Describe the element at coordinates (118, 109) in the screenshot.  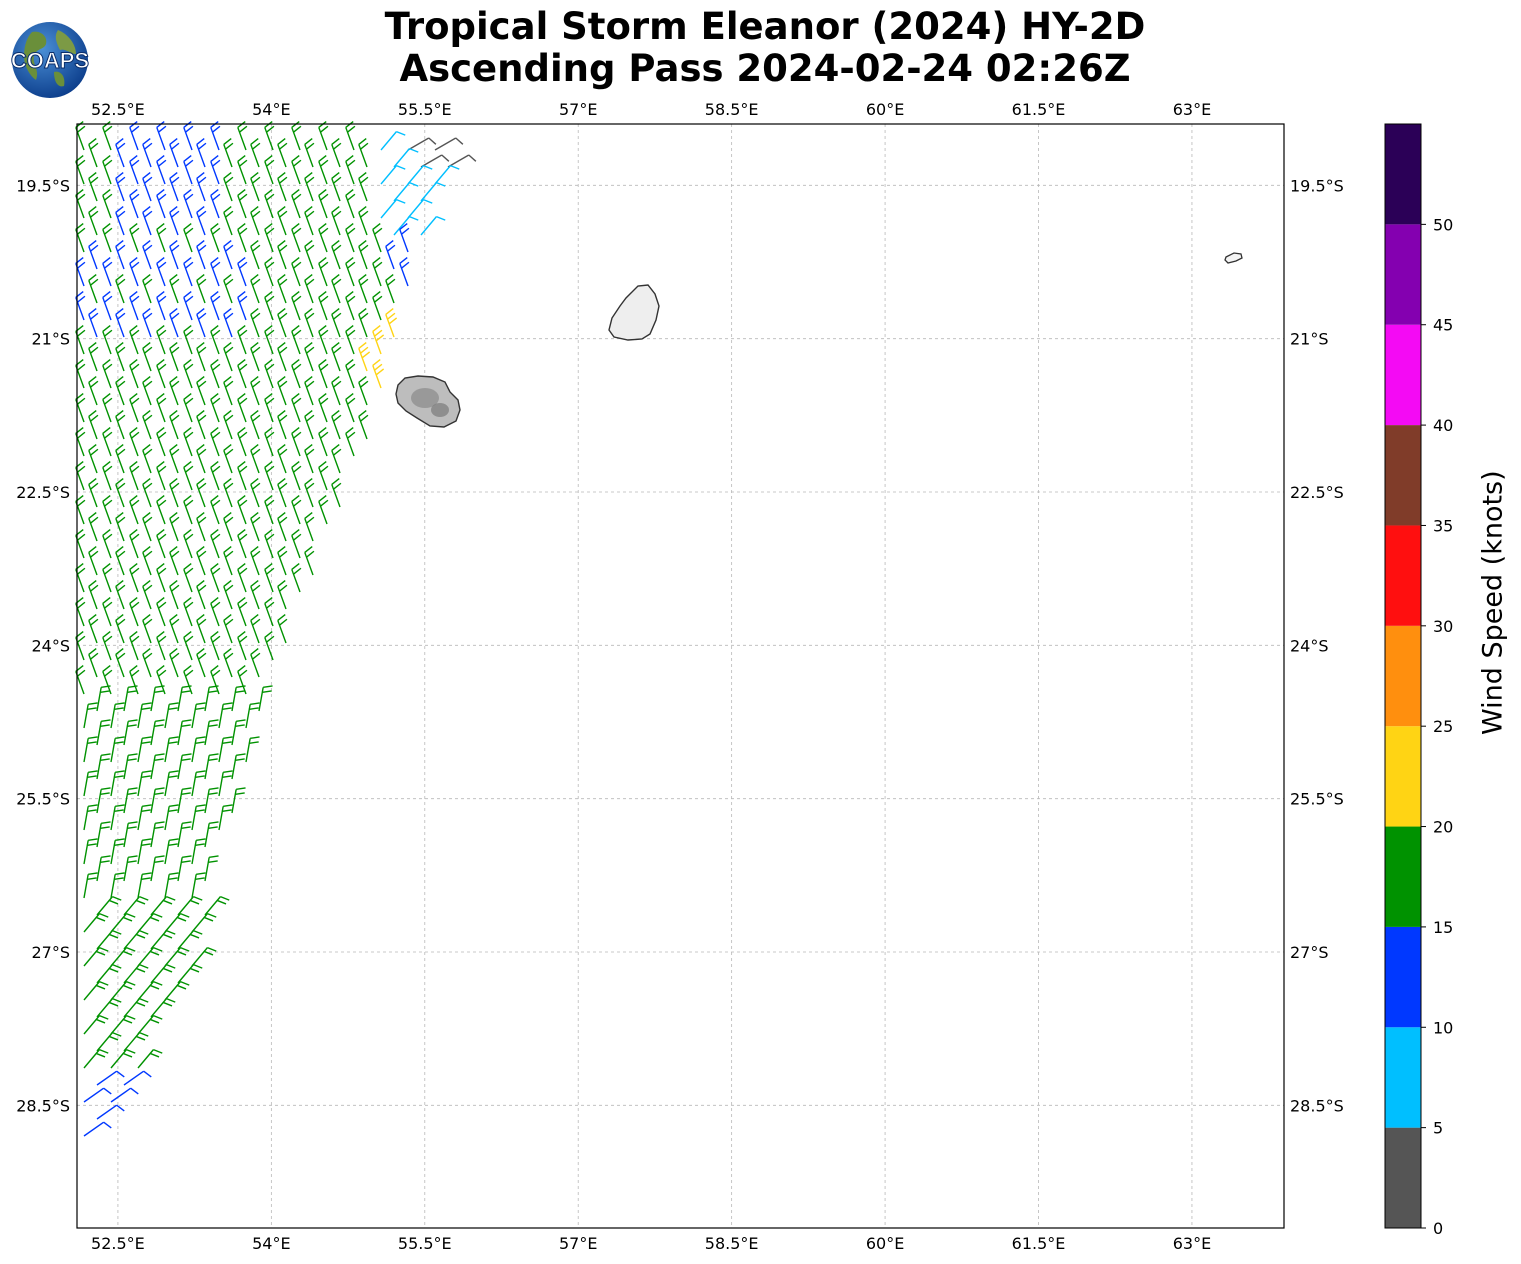
I see `lon-tick-label-top: 52.5°E` at that location.